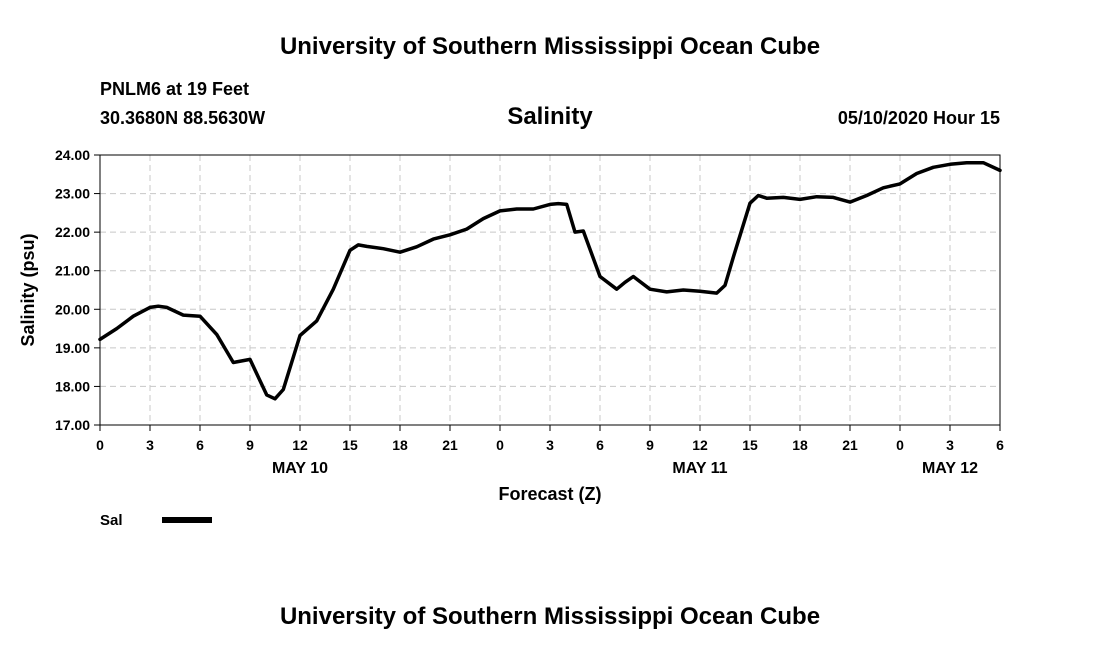 The height and width of the screenshot is (650, 1100). I want to click on x-axis-label: Forecast (Z), so click(549, 494).